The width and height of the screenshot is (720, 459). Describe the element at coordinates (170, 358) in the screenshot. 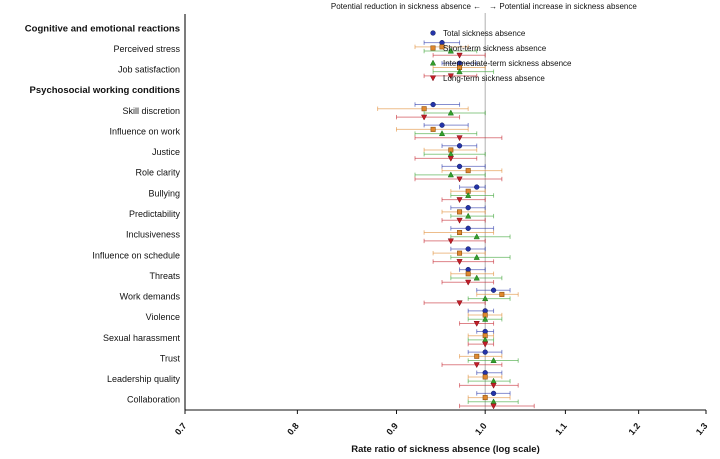

I see `category-label: Trust` at that location.